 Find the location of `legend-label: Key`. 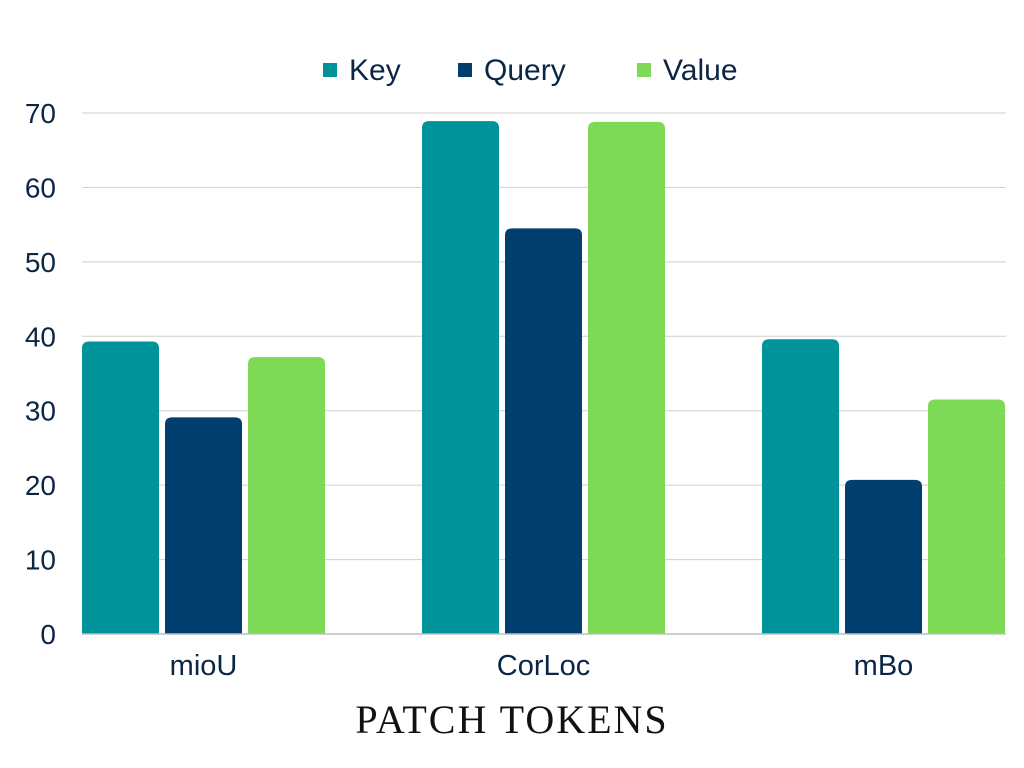

legend-label: Key is located at coordinates (375, 70).